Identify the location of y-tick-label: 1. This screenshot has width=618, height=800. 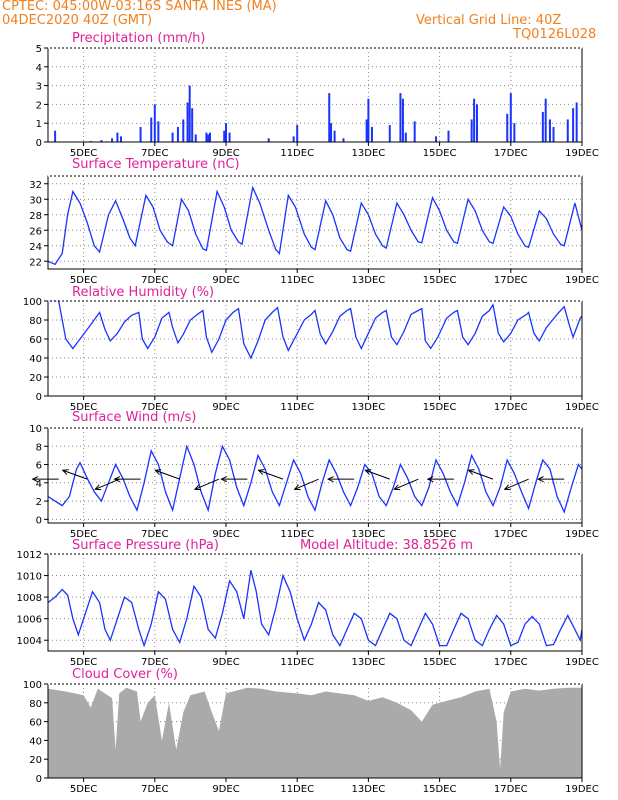
(39, 124).